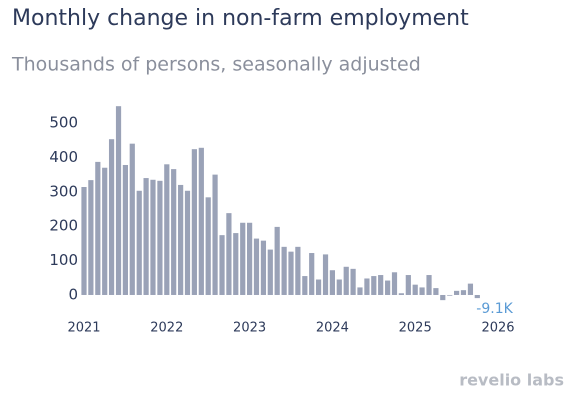 The width and height of the screenshot is (585, 402). What do you see at coordinates (332, 328) in the screenshot?
I see `x-tick-label: 2024` at bounding box center [332, 328].